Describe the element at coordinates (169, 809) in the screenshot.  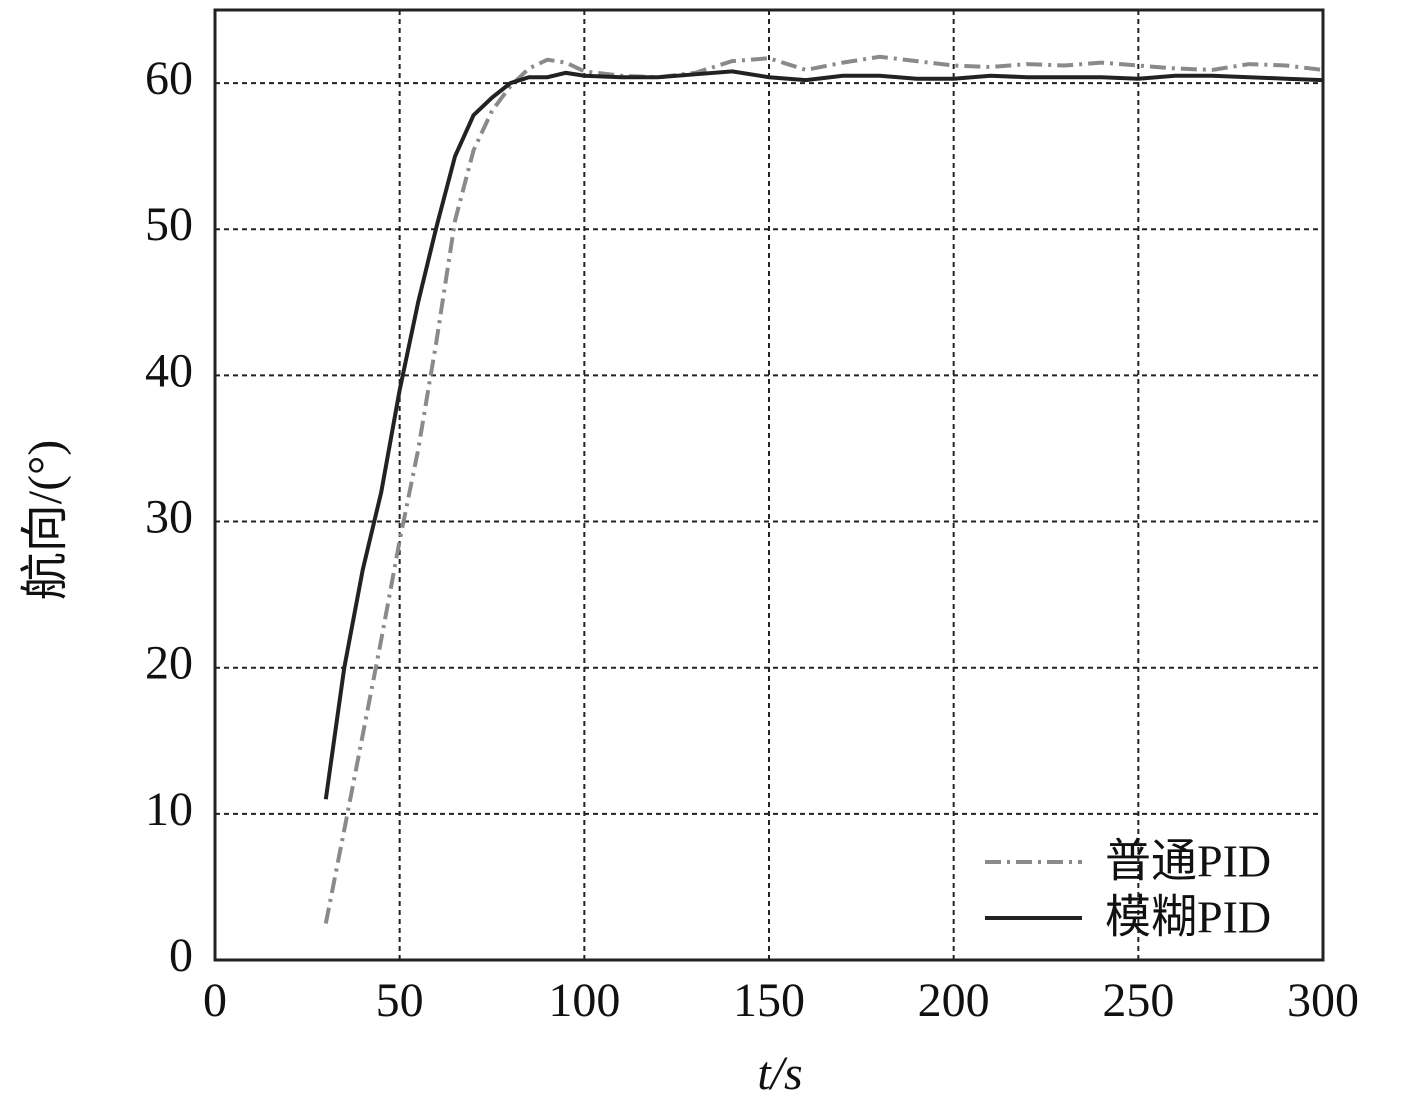
I see `y-tick-label: 10` at that location.